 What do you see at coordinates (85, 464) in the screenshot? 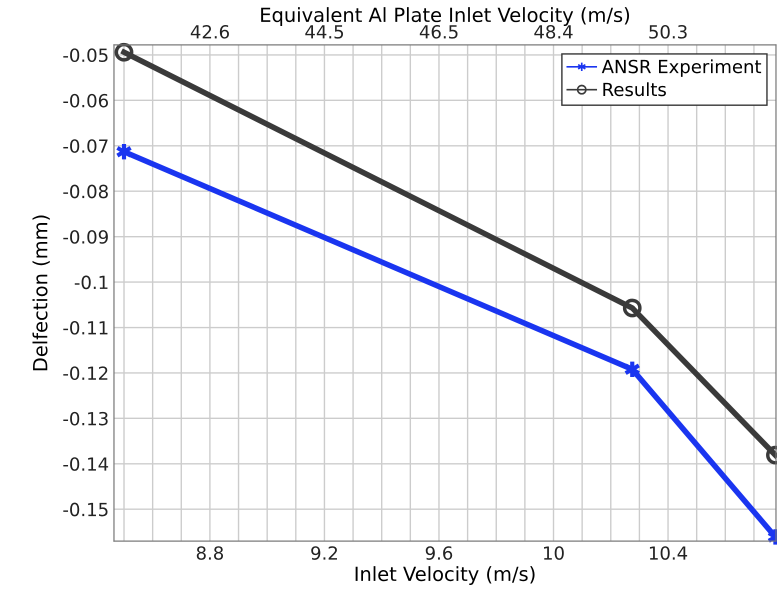
I see `y-tick-label: -0.14` at bounding box center [85, 464].